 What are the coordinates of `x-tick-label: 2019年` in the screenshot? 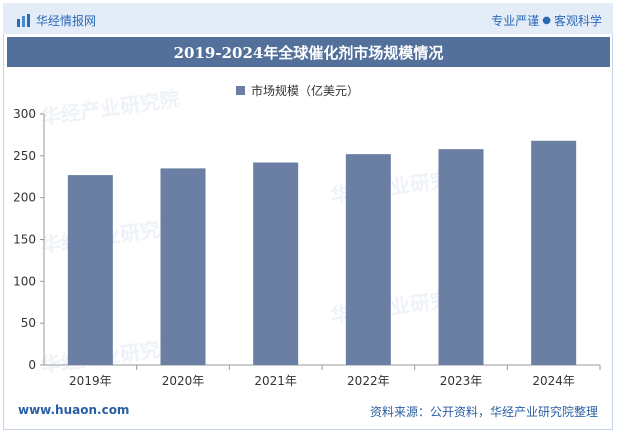 It's located at (90, 381).